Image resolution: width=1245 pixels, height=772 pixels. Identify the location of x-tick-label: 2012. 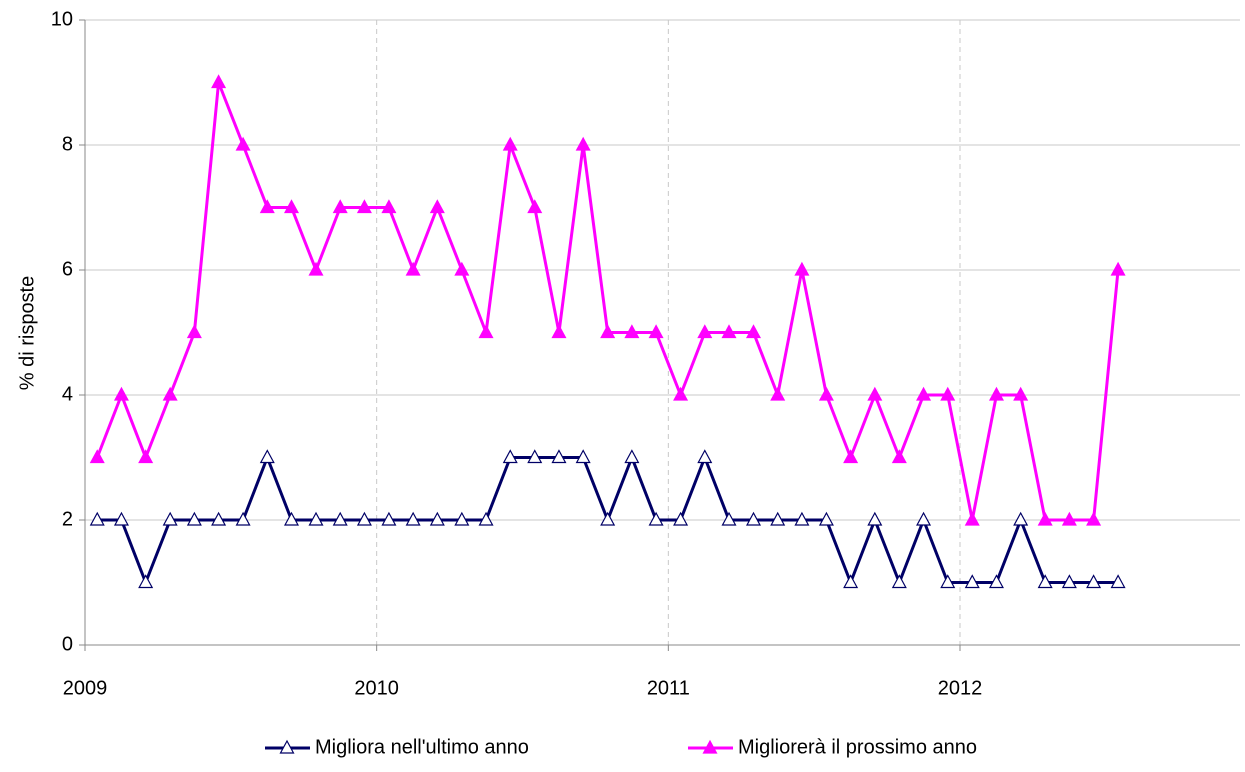
(960, 688).